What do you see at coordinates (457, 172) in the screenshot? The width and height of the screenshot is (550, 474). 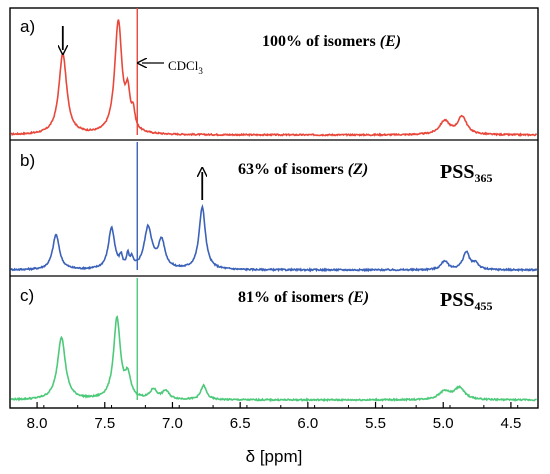 I see `pss-label-b-main: PSS` at bounding box center [457, 172].